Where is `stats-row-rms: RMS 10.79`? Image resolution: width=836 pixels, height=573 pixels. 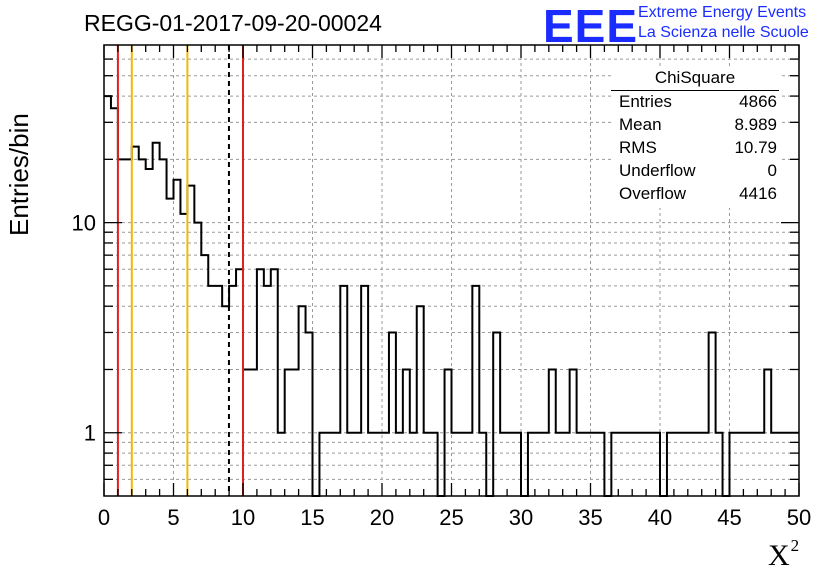
stats-row-rms: RMS 10.79 is located at coordinates (698, 149).